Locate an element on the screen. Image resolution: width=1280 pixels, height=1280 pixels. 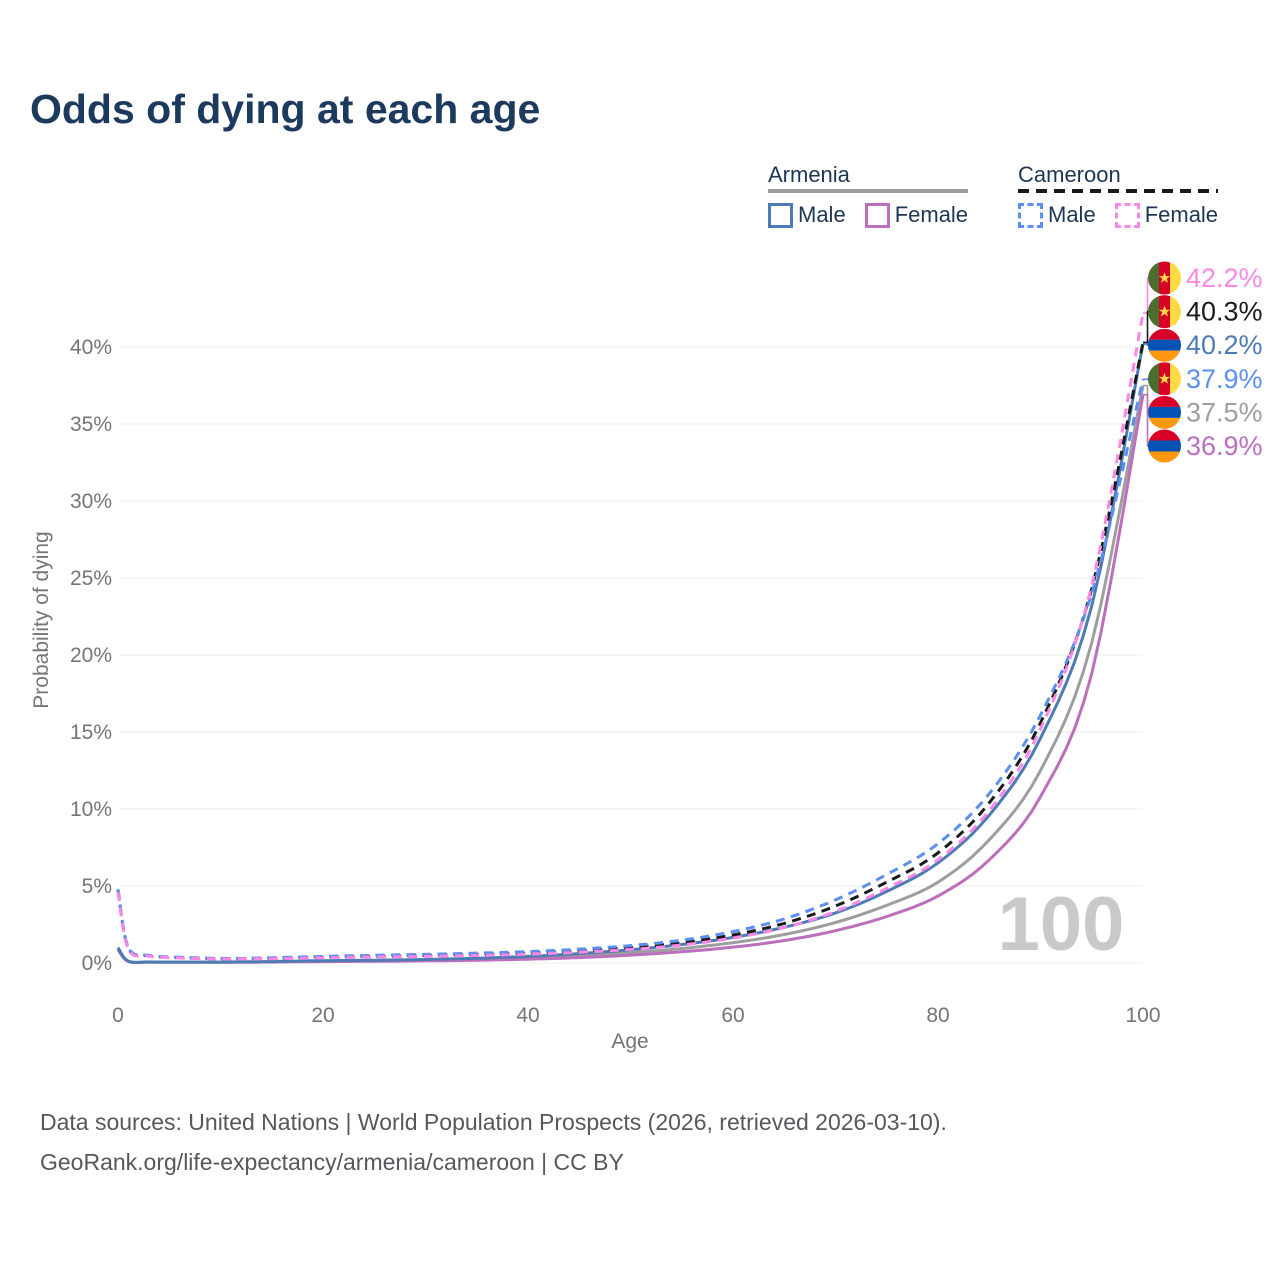
end-label-cameroon-female: 42.2% is located at coordinates (1224, 278).